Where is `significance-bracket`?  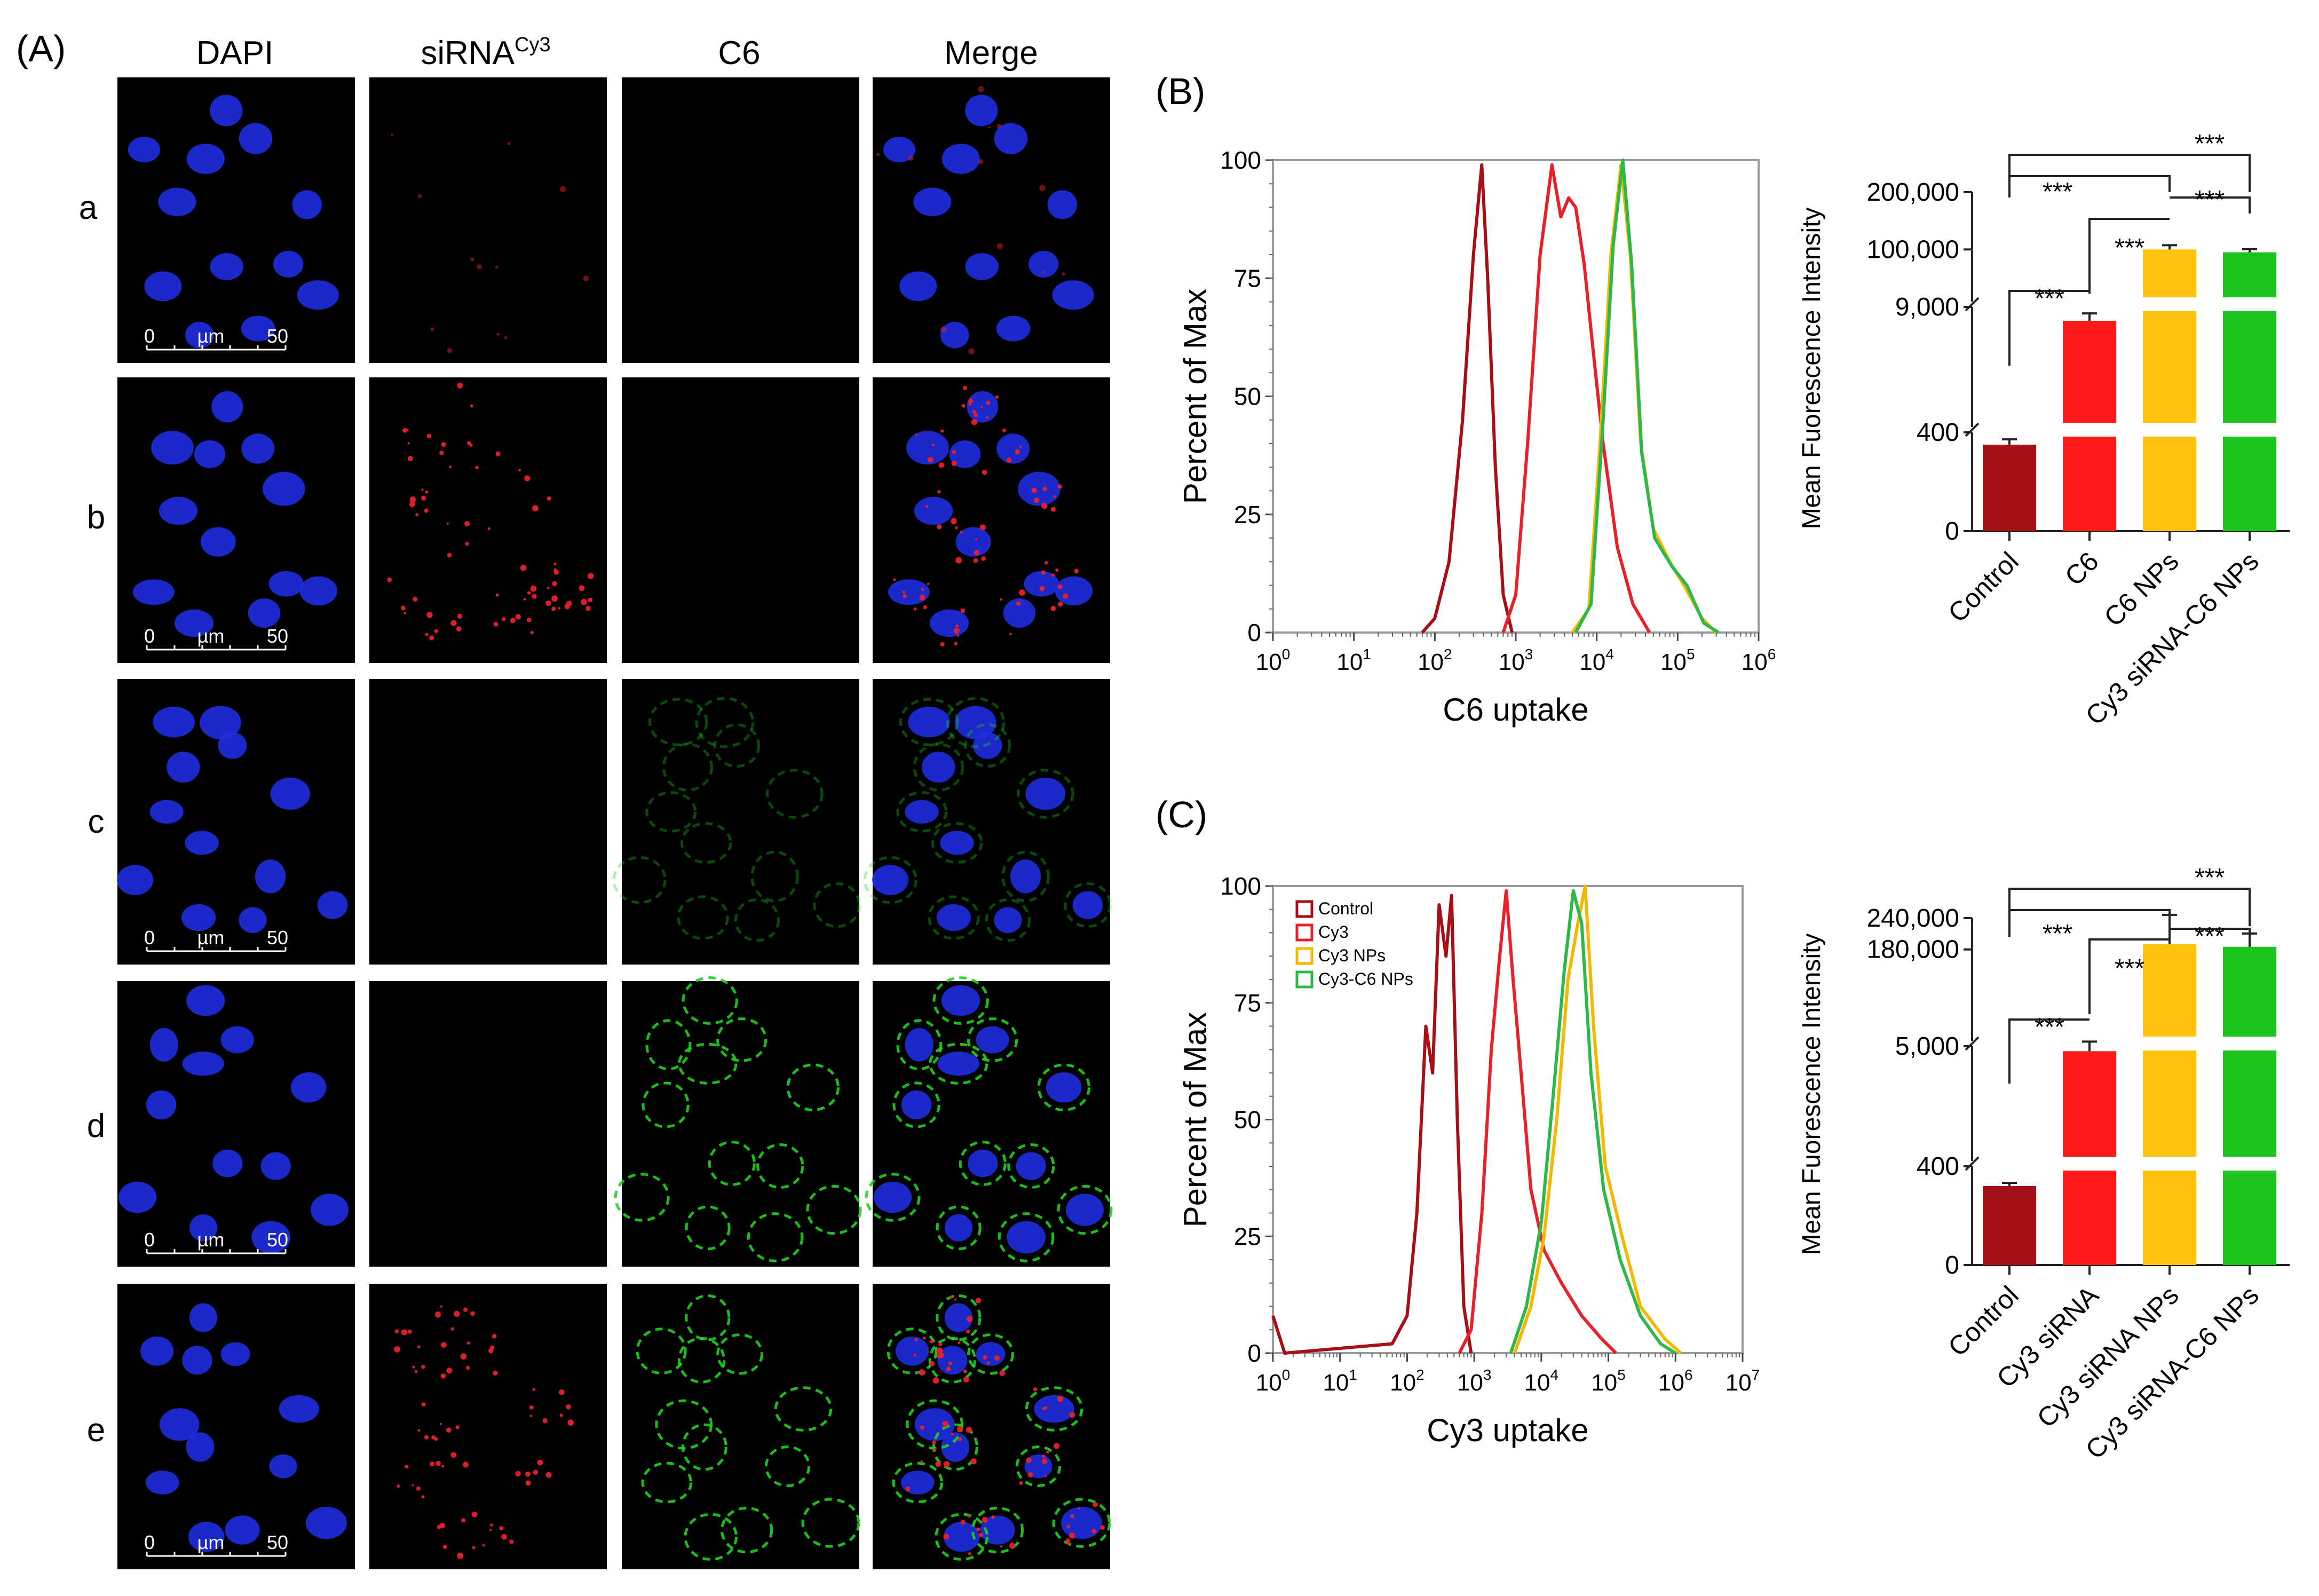 significance-bracket is located at coordinates (2210, 937).